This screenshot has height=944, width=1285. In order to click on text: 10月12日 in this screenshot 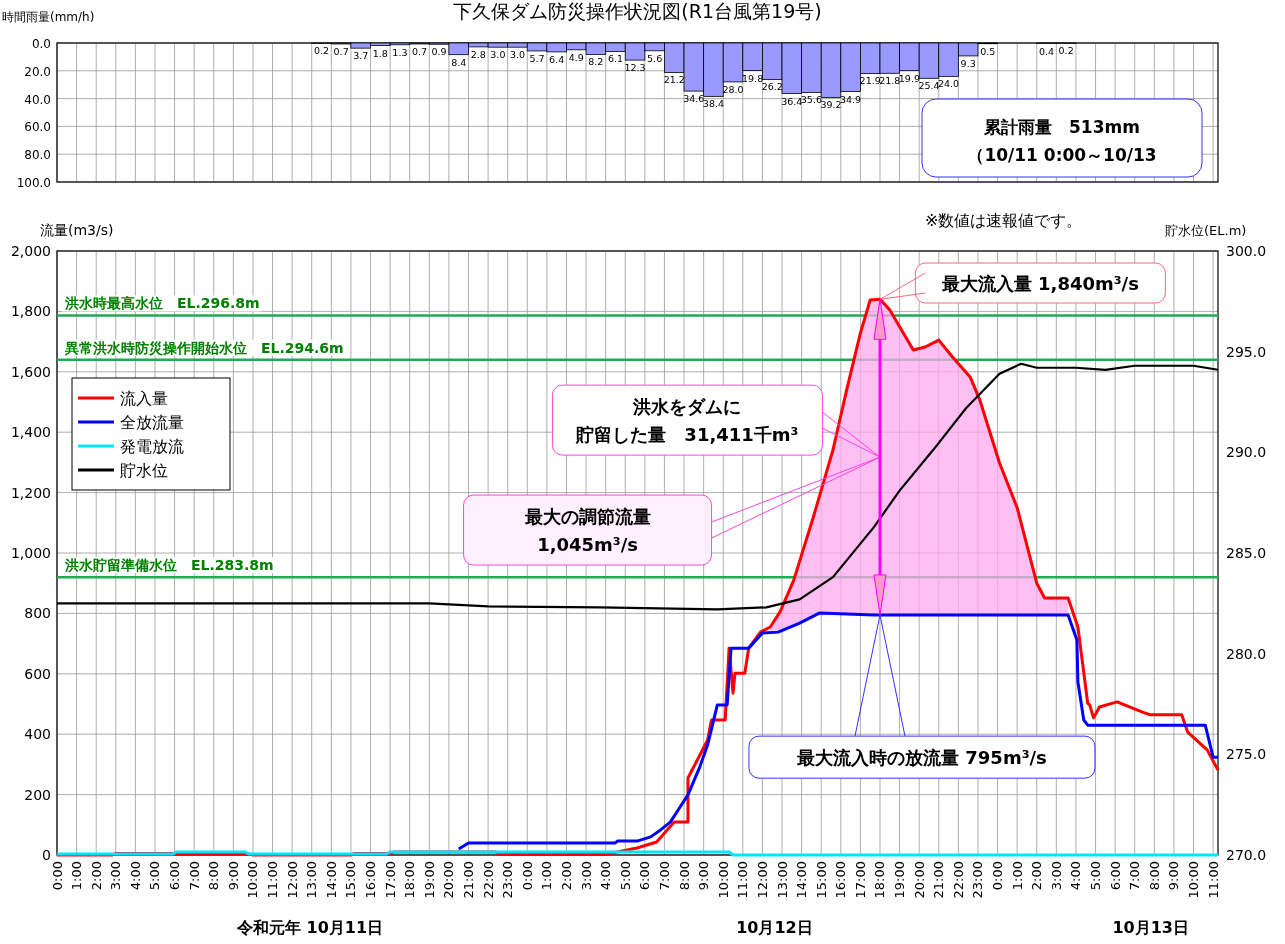, I will do `click(774, 927)`.